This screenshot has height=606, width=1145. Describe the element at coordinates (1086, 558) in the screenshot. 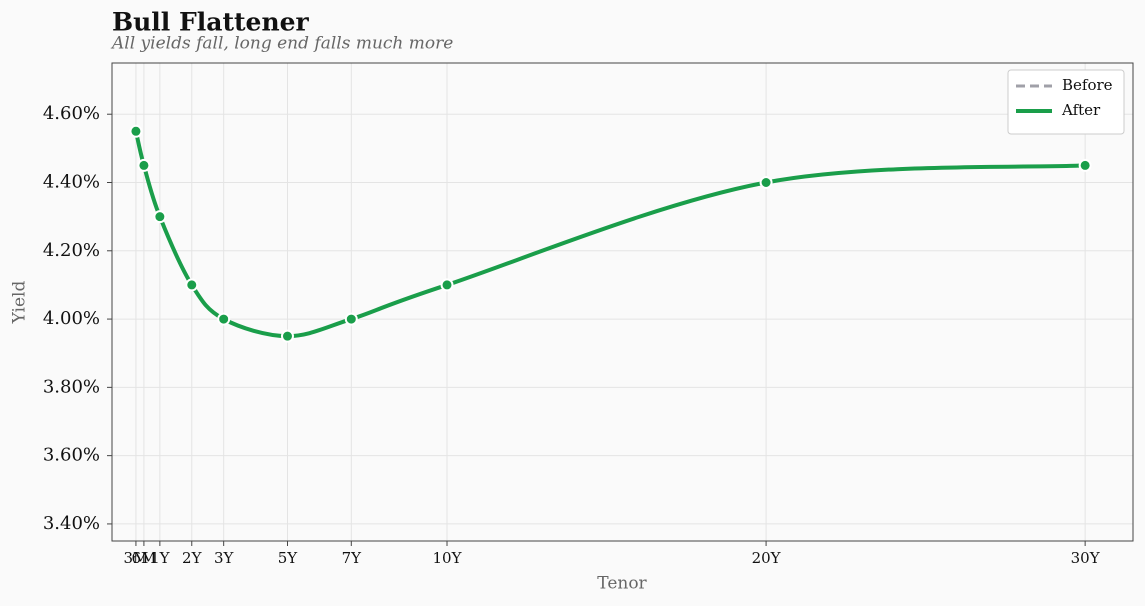

I see `x-tick-label: 30Y` at that location.